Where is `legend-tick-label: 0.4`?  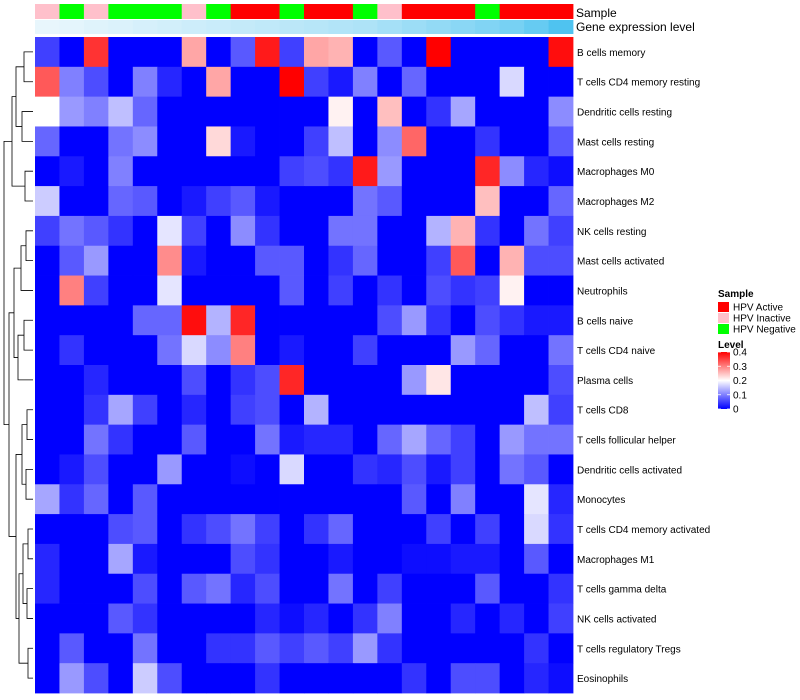 legend-tick-label: 0.4 is located at coordinates (740, 353).